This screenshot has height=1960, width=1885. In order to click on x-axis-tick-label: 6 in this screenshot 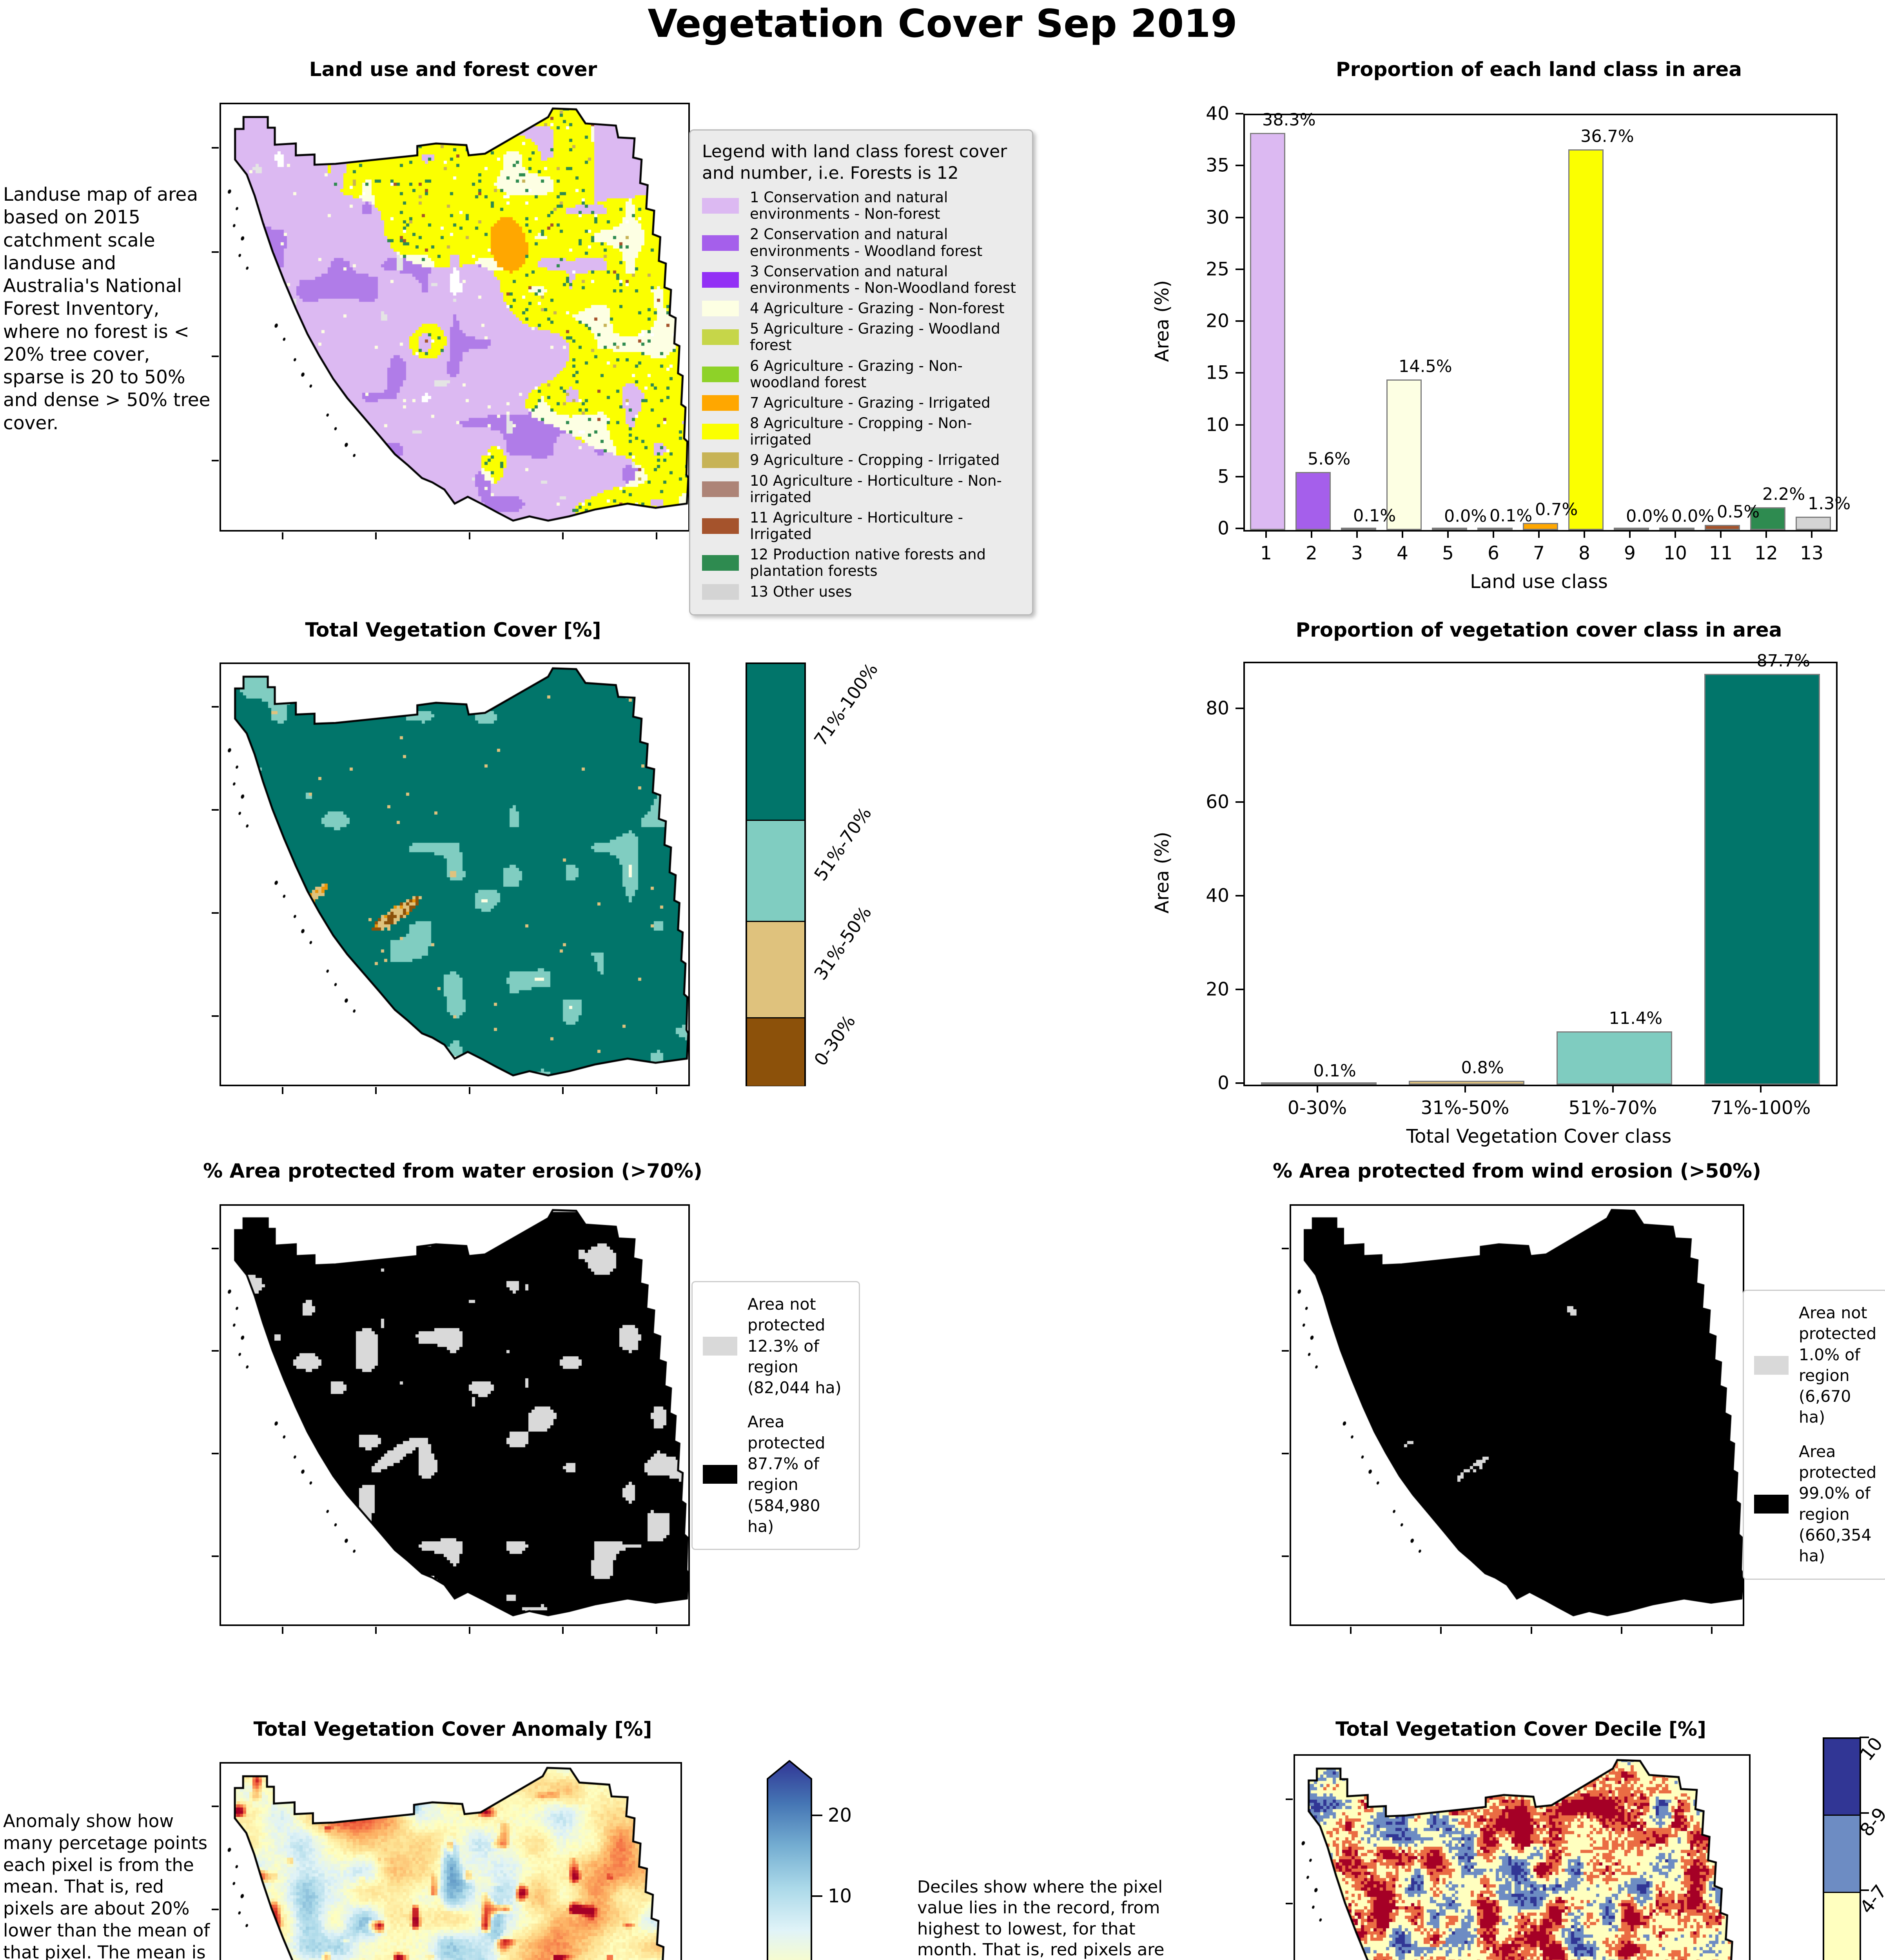, I will do `click(1493, 553)`.